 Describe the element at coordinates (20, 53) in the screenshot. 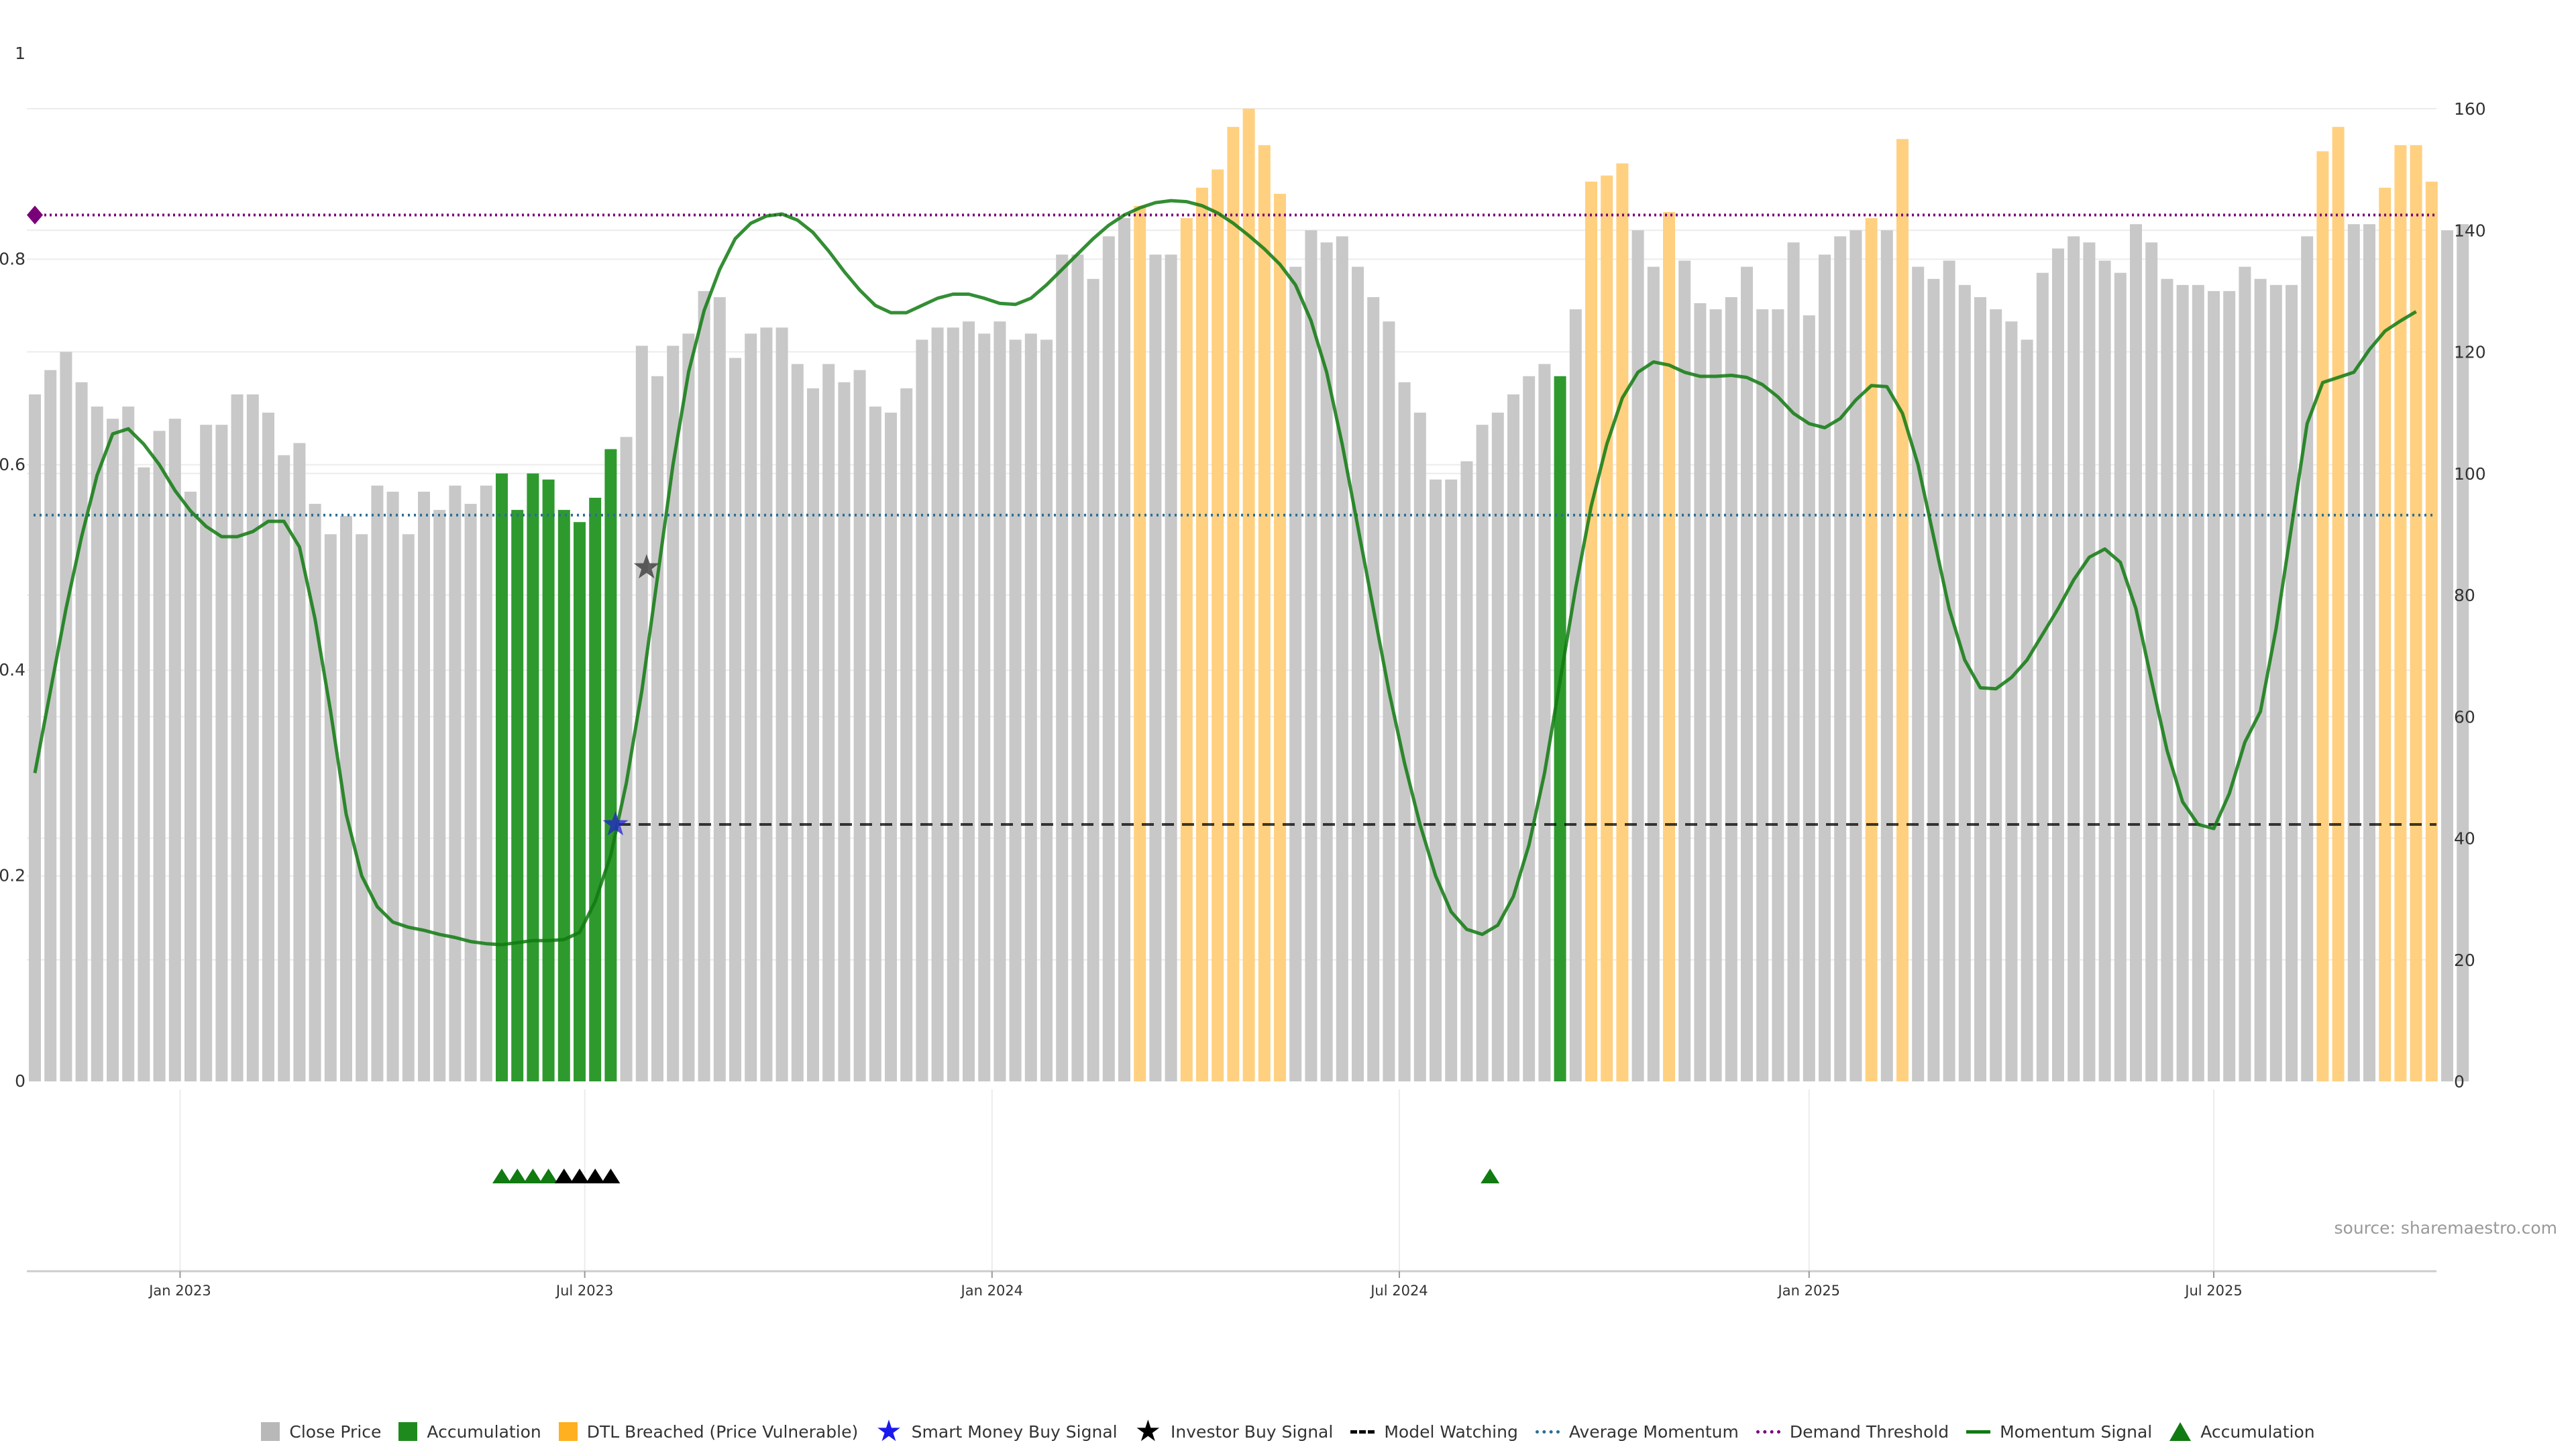

I see `left-axis-tick-label: 1` at that location.